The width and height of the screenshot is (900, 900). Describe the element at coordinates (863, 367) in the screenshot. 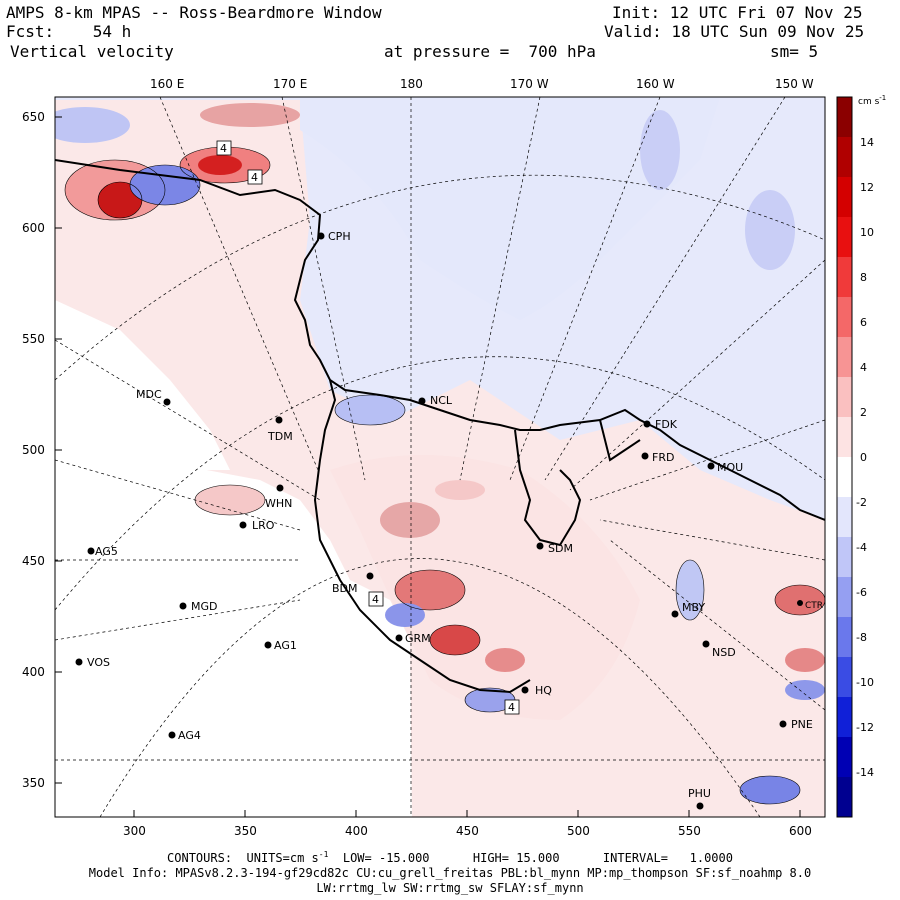

I see `colorbar-label: 4` at that location.